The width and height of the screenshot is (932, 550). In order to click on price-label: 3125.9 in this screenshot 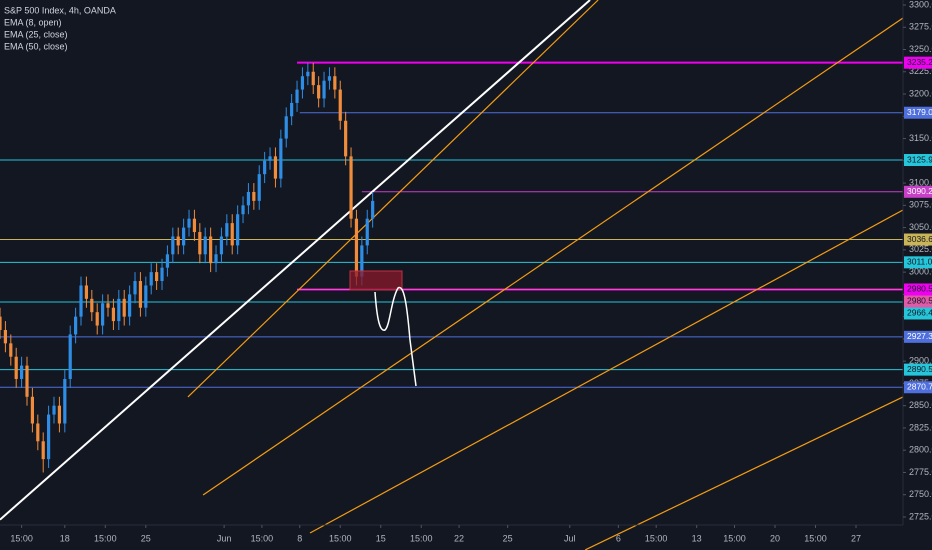, I will do `click(919, 159)`.